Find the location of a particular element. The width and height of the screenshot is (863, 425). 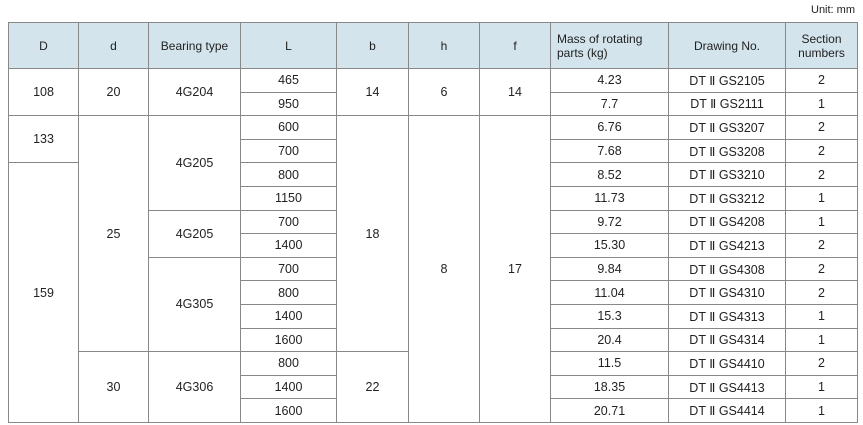

cell-bearing: 4G204 is located at coordinates (194, 92).